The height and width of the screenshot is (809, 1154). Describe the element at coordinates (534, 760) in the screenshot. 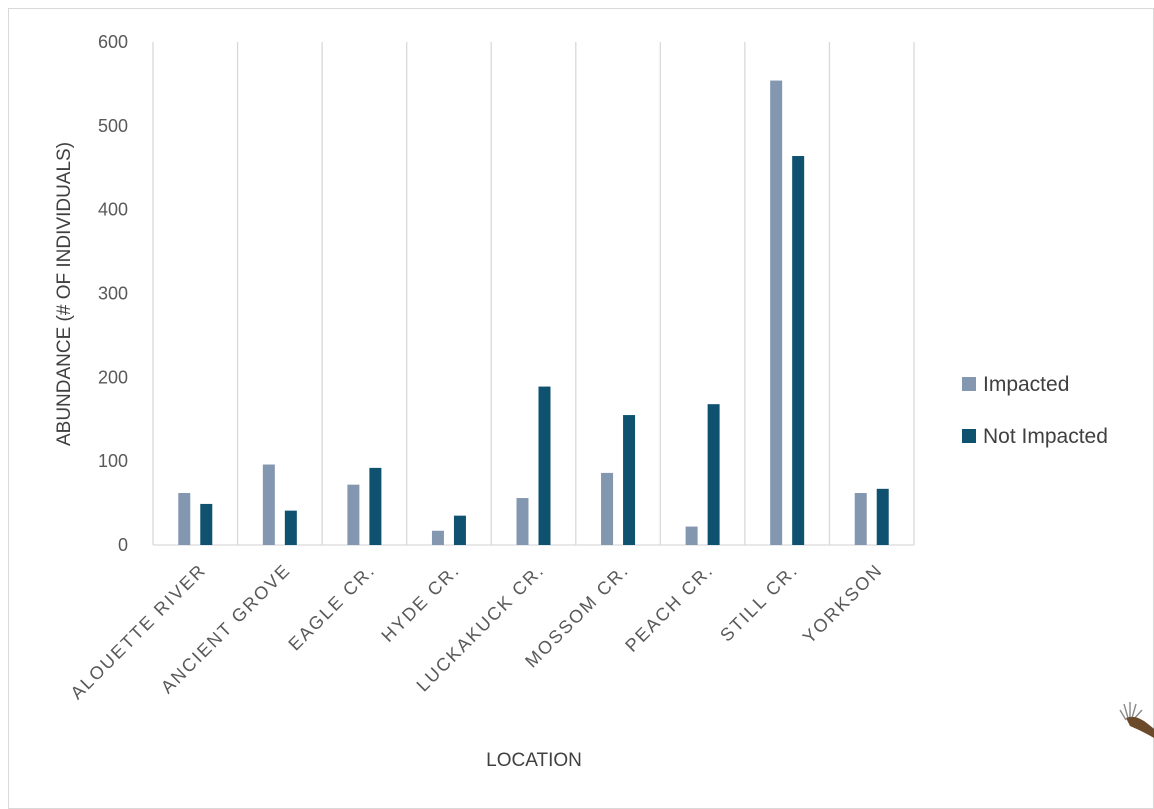

I see `x-axis-title: LOCATION` at that location.